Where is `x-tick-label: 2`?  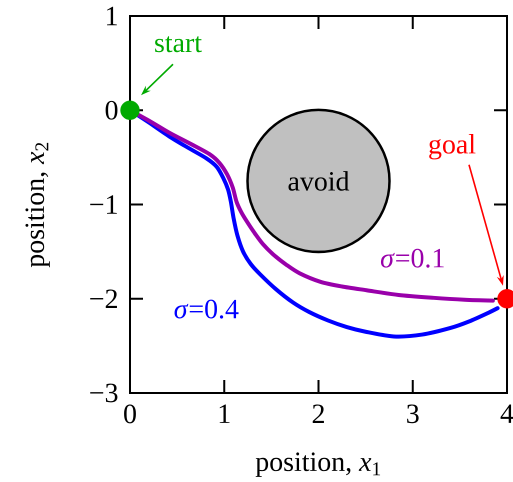 x-tick-label: 2 is located at coordinates (318, 413).